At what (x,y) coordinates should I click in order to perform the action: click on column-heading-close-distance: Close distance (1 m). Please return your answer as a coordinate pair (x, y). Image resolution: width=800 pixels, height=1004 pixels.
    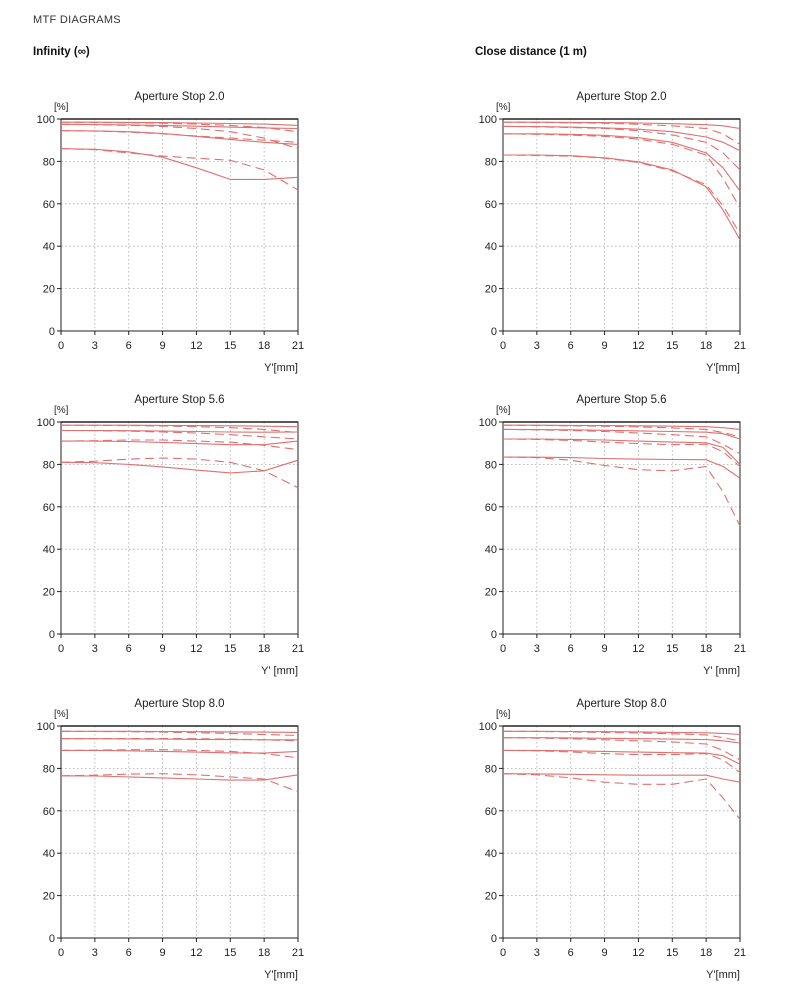
    Looking at the image, I should click on (531, 52).